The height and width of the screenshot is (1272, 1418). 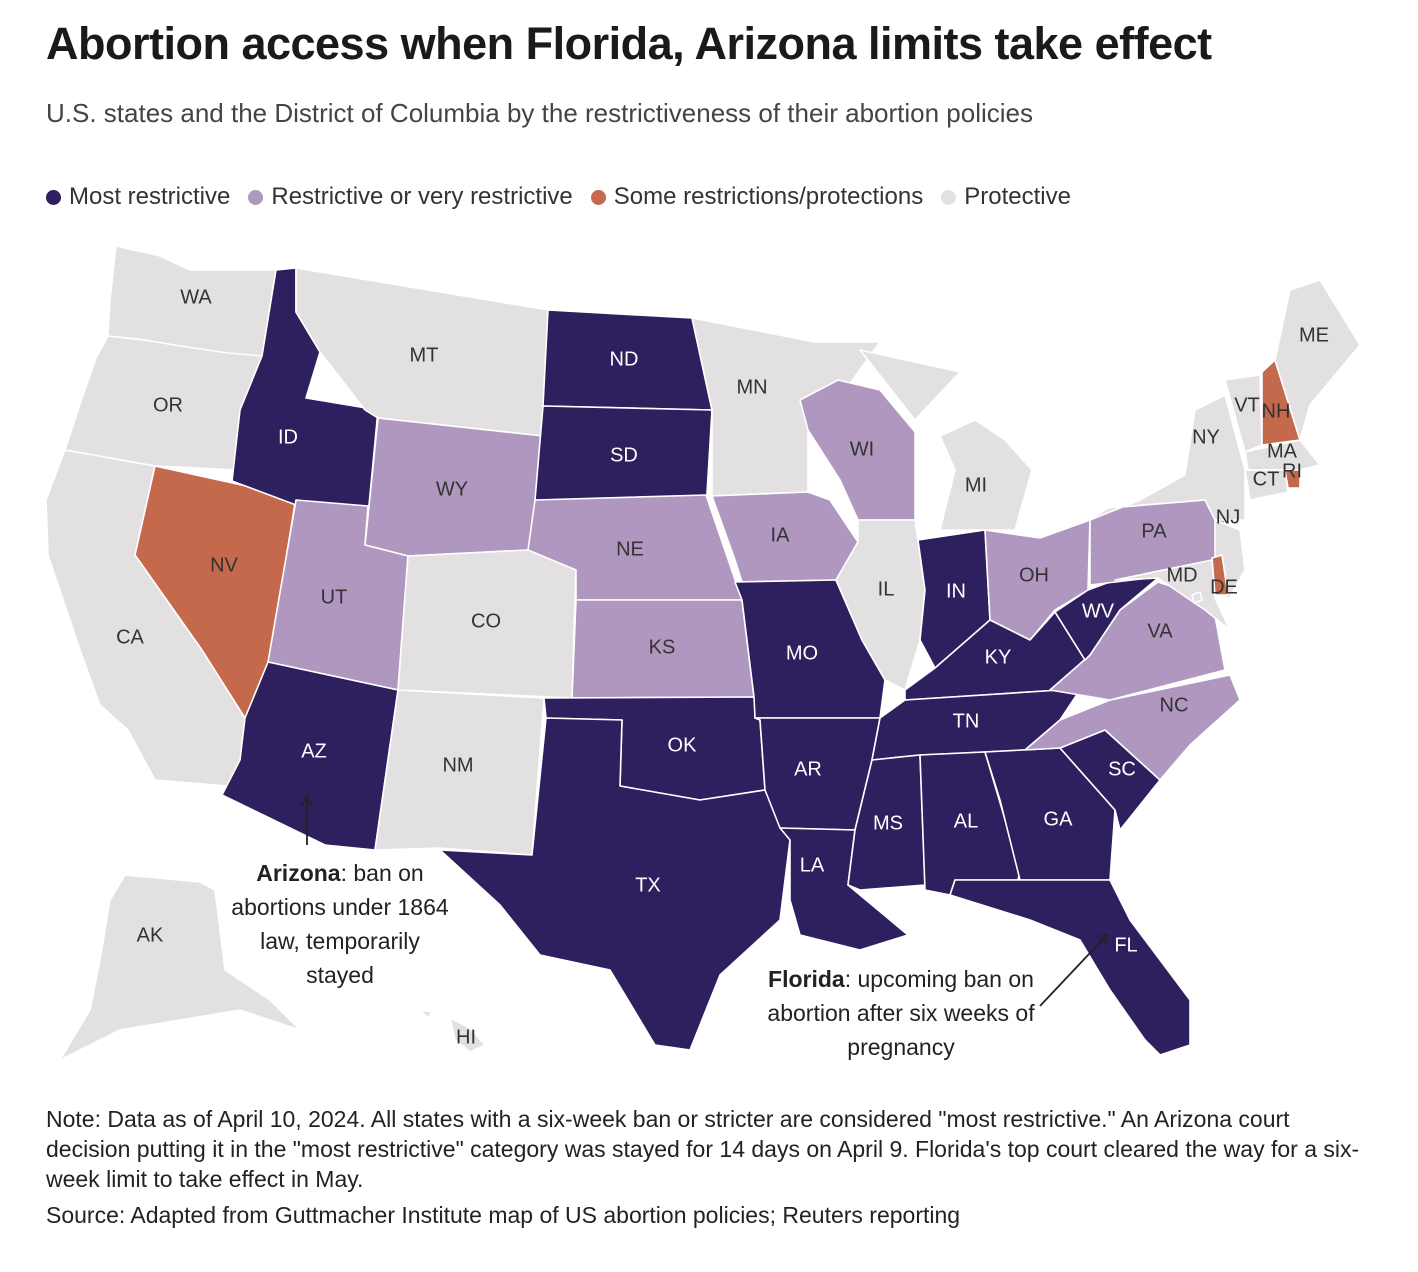 I want to click on state-label-ut: UT, so click(x=334, y=597).